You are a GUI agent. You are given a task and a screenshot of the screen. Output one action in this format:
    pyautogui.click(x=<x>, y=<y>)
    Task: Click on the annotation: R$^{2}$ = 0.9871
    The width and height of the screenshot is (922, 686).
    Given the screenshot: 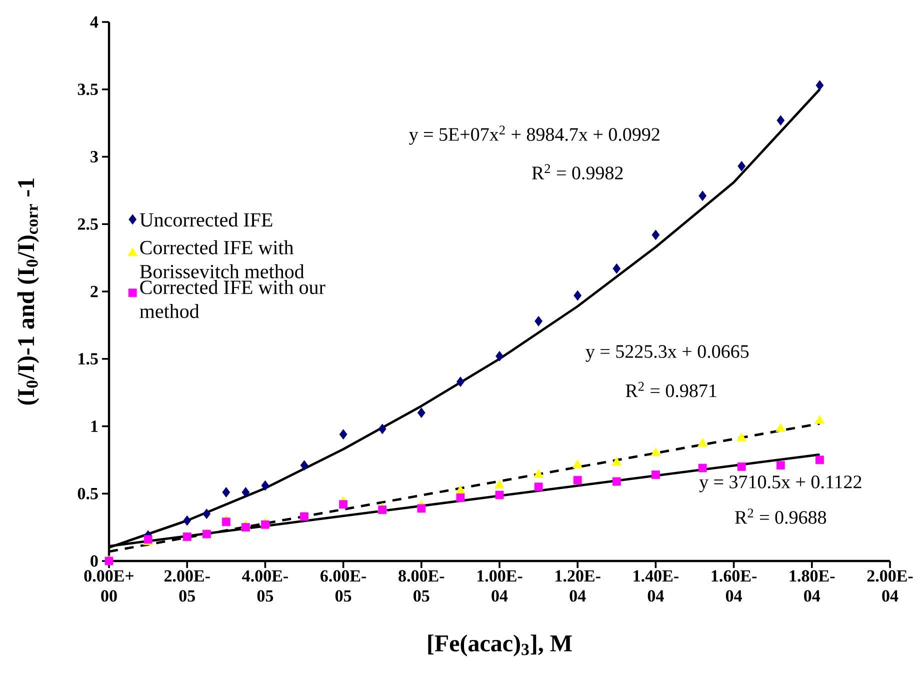 What is the action you would take?
    pyautogui.click(x=671, y=390)
    